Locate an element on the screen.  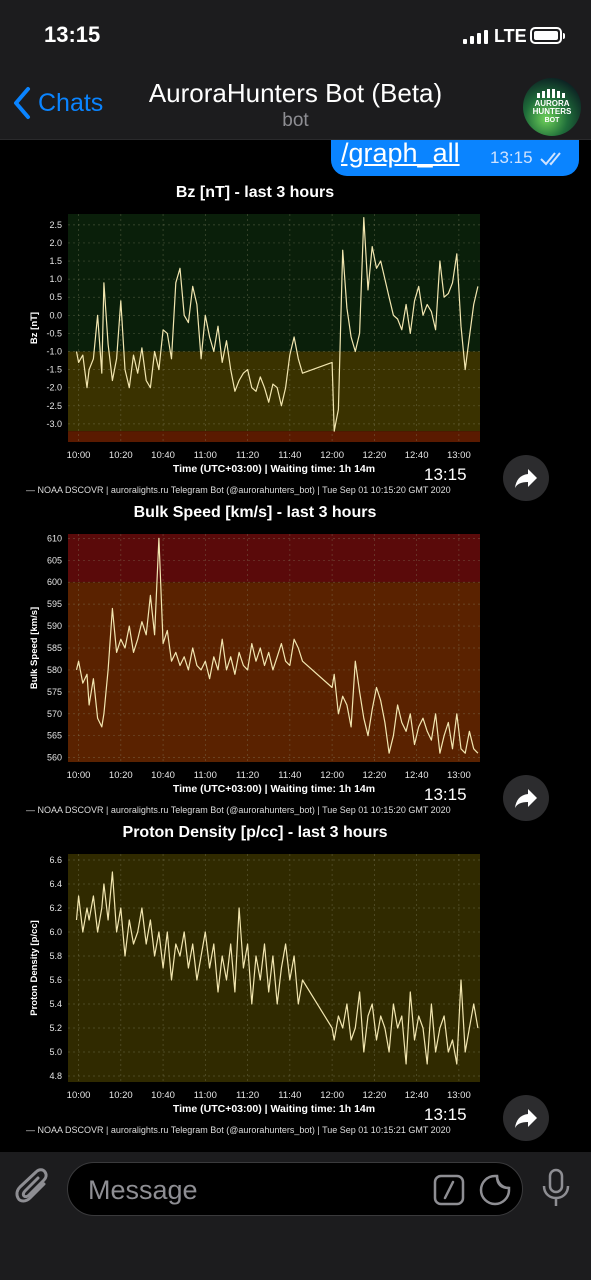
y-tick-label: -3.0 is located at coordinates (54, 424).